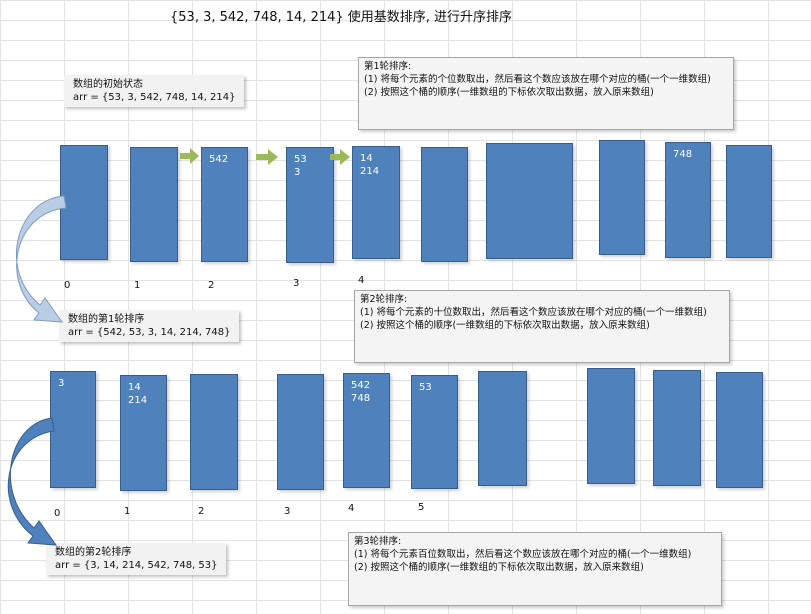  What do you see at coordinates (136, 565) in the screenshot?
I see `round2-result-arr: arr = {3, 14, 214, 542, 748, 53}` at bounding box center [136, 565].